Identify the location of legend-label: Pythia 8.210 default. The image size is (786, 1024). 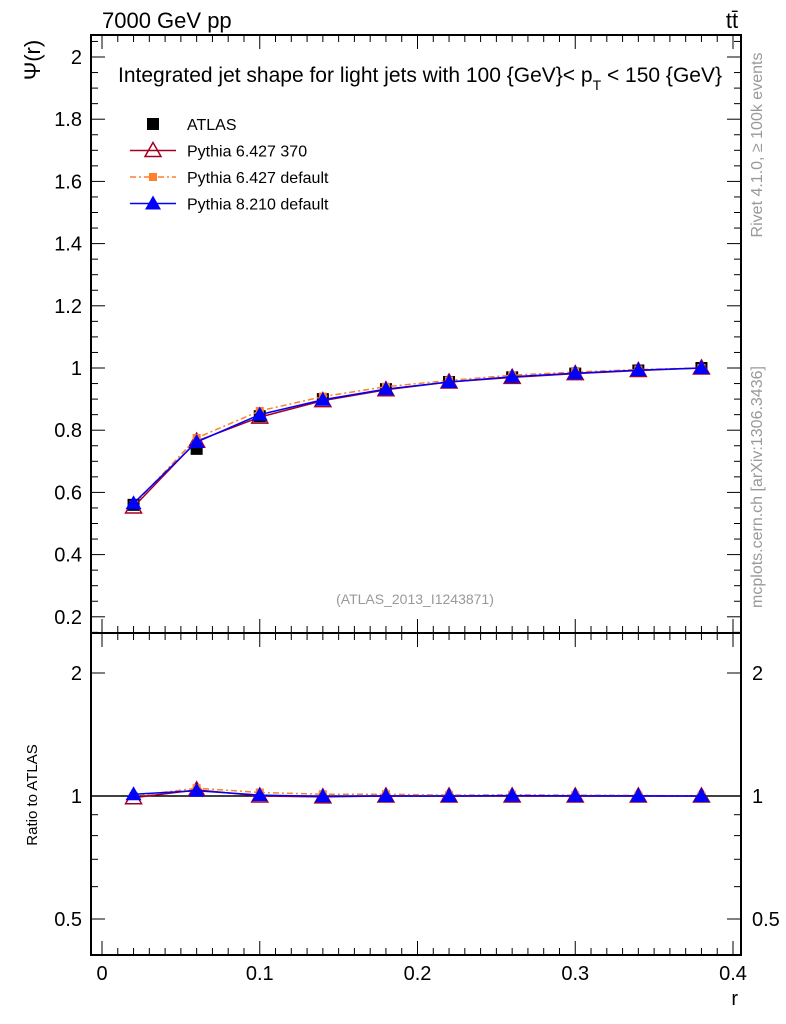
(258, 205).